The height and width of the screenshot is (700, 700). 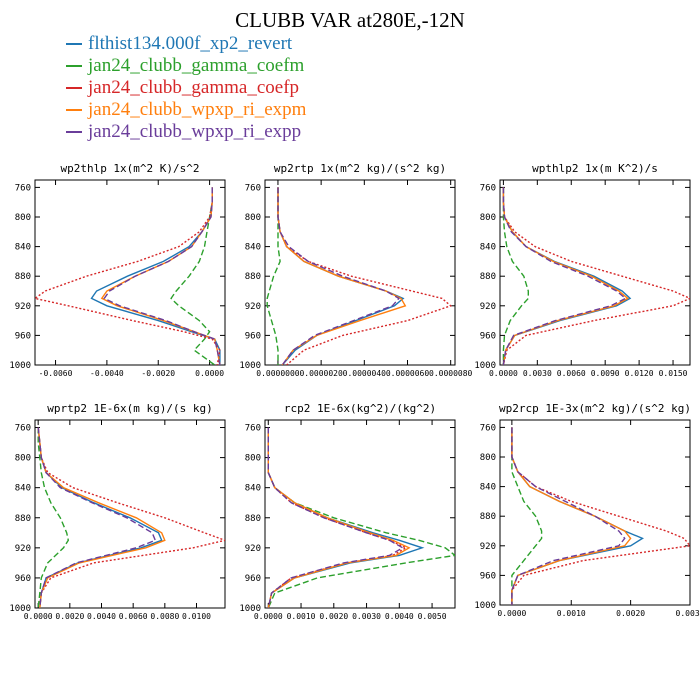 What do you see at coordinates (190, 43) in the screenshot?
I see `legend-label: flthist134.000f_xp2_revert` at bounding box center [190, 43].